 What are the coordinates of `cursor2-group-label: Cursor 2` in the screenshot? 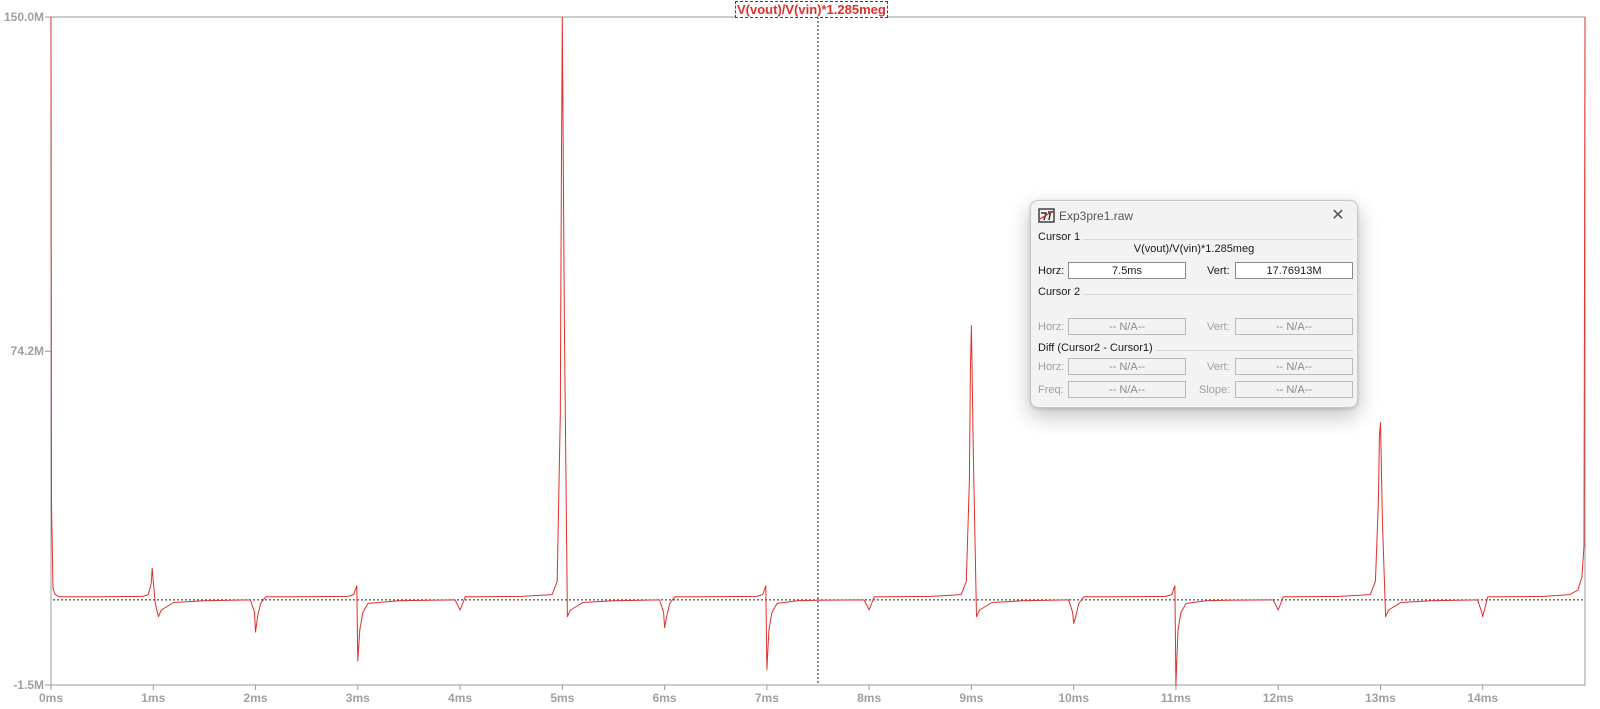 It's located at (1061, 292).